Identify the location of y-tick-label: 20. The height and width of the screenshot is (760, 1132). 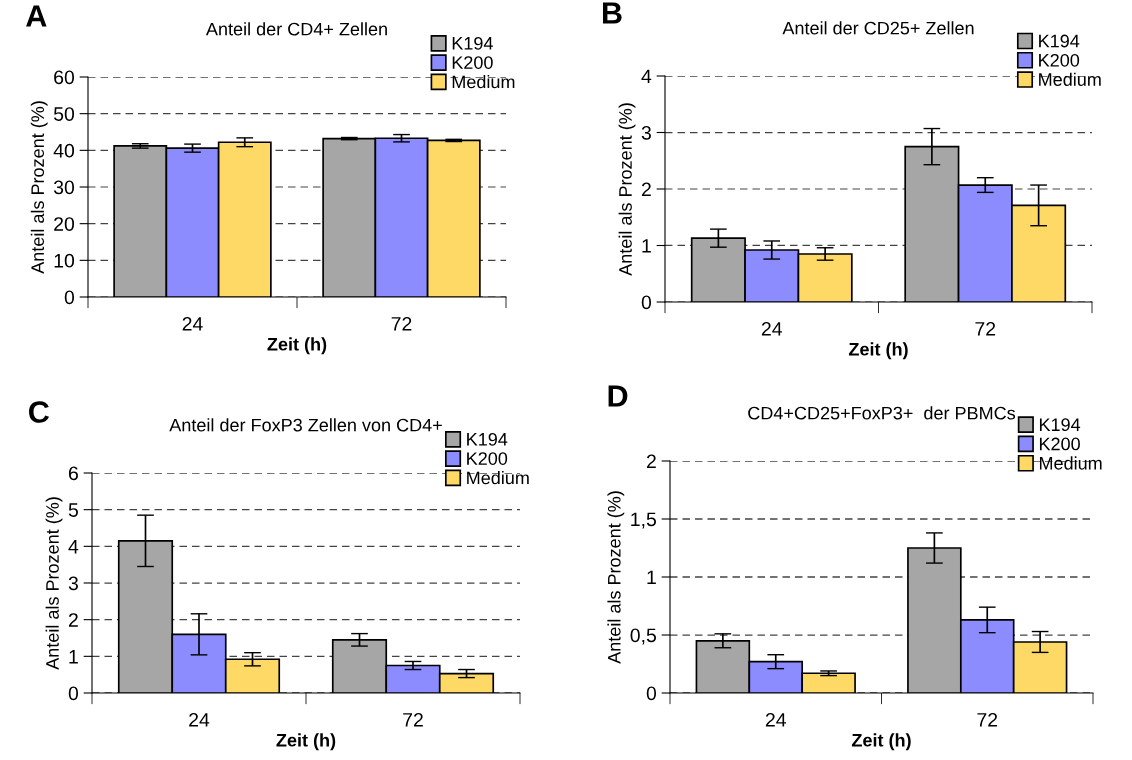
(64, 224).